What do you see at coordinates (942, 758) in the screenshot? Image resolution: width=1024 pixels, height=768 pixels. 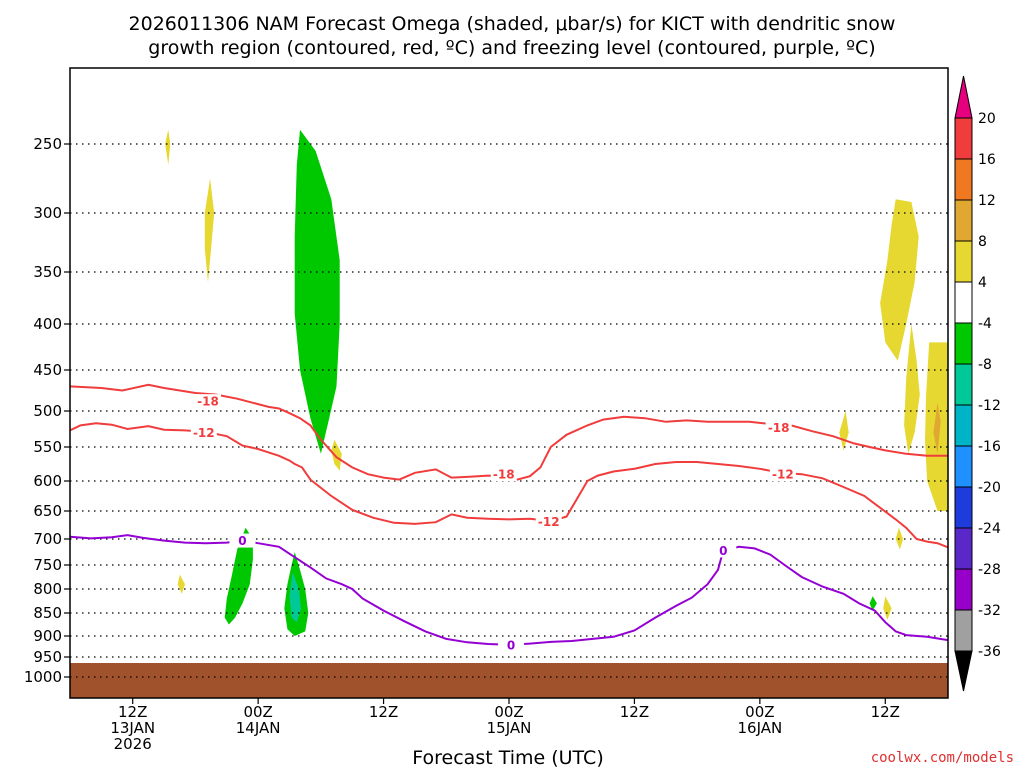 I see `credit-text: coolwx.com/models` at bounding box center [942, 758].